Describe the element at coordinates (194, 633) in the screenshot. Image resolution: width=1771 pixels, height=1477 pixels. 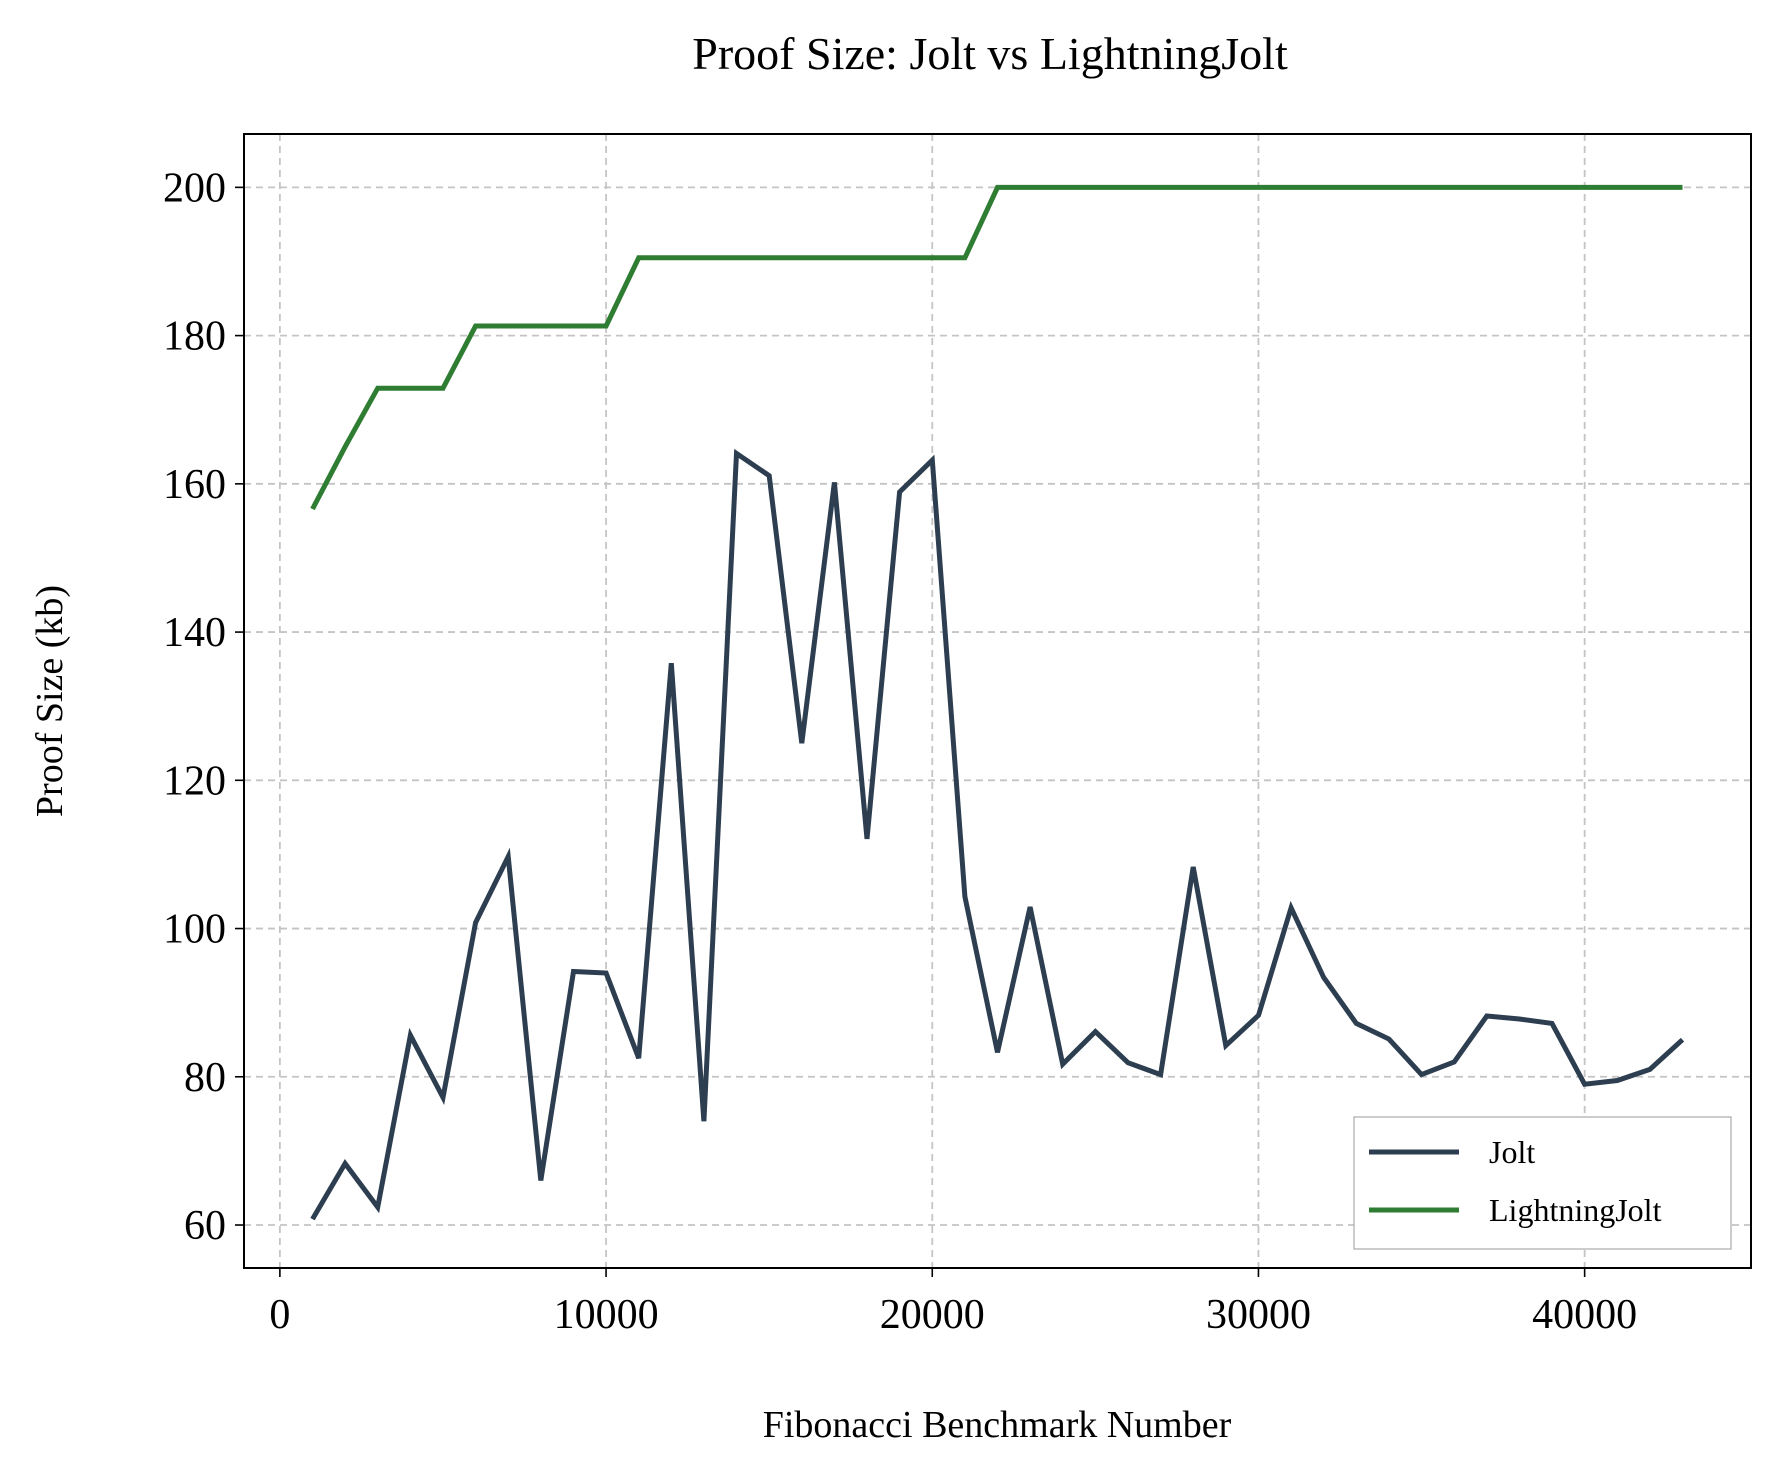
I see `y-tick-label: 140` at that location.